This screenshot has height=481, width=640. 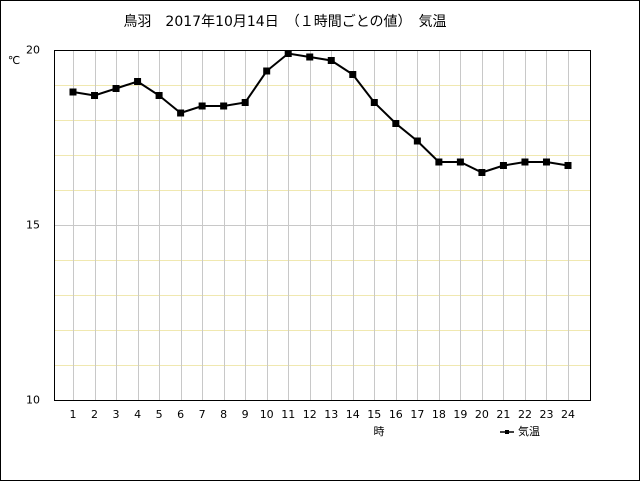 I want to click on x-tick-label: 16, so click(x=396, y=414).